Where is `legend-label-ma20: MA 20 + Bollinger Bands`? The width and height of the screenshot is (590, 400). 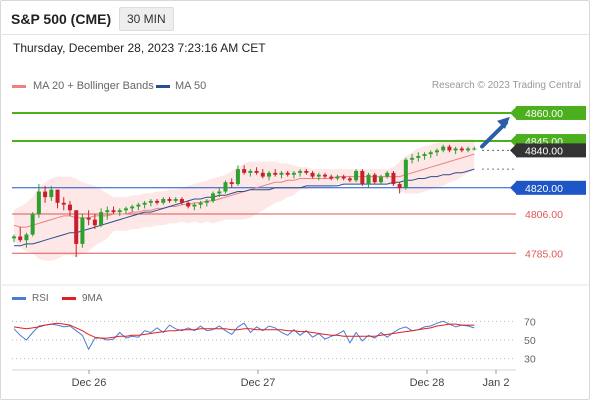 legend-label-ma20: MA 20 + Bollinger Bands is located at coordinates (93, 86).